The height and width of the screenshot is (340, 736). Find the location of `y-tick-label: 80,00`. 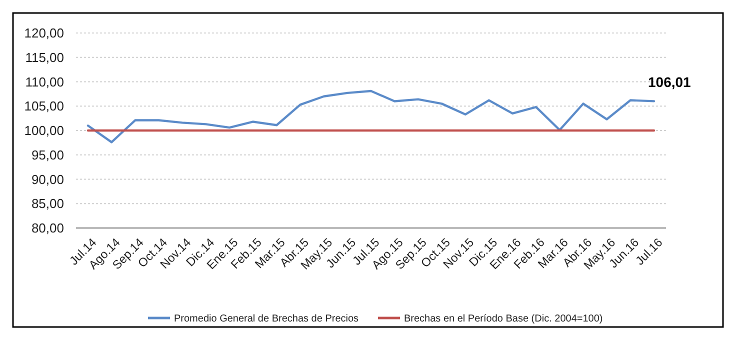

y-tick-label: 80,00 is located at coordinates (47, 228).